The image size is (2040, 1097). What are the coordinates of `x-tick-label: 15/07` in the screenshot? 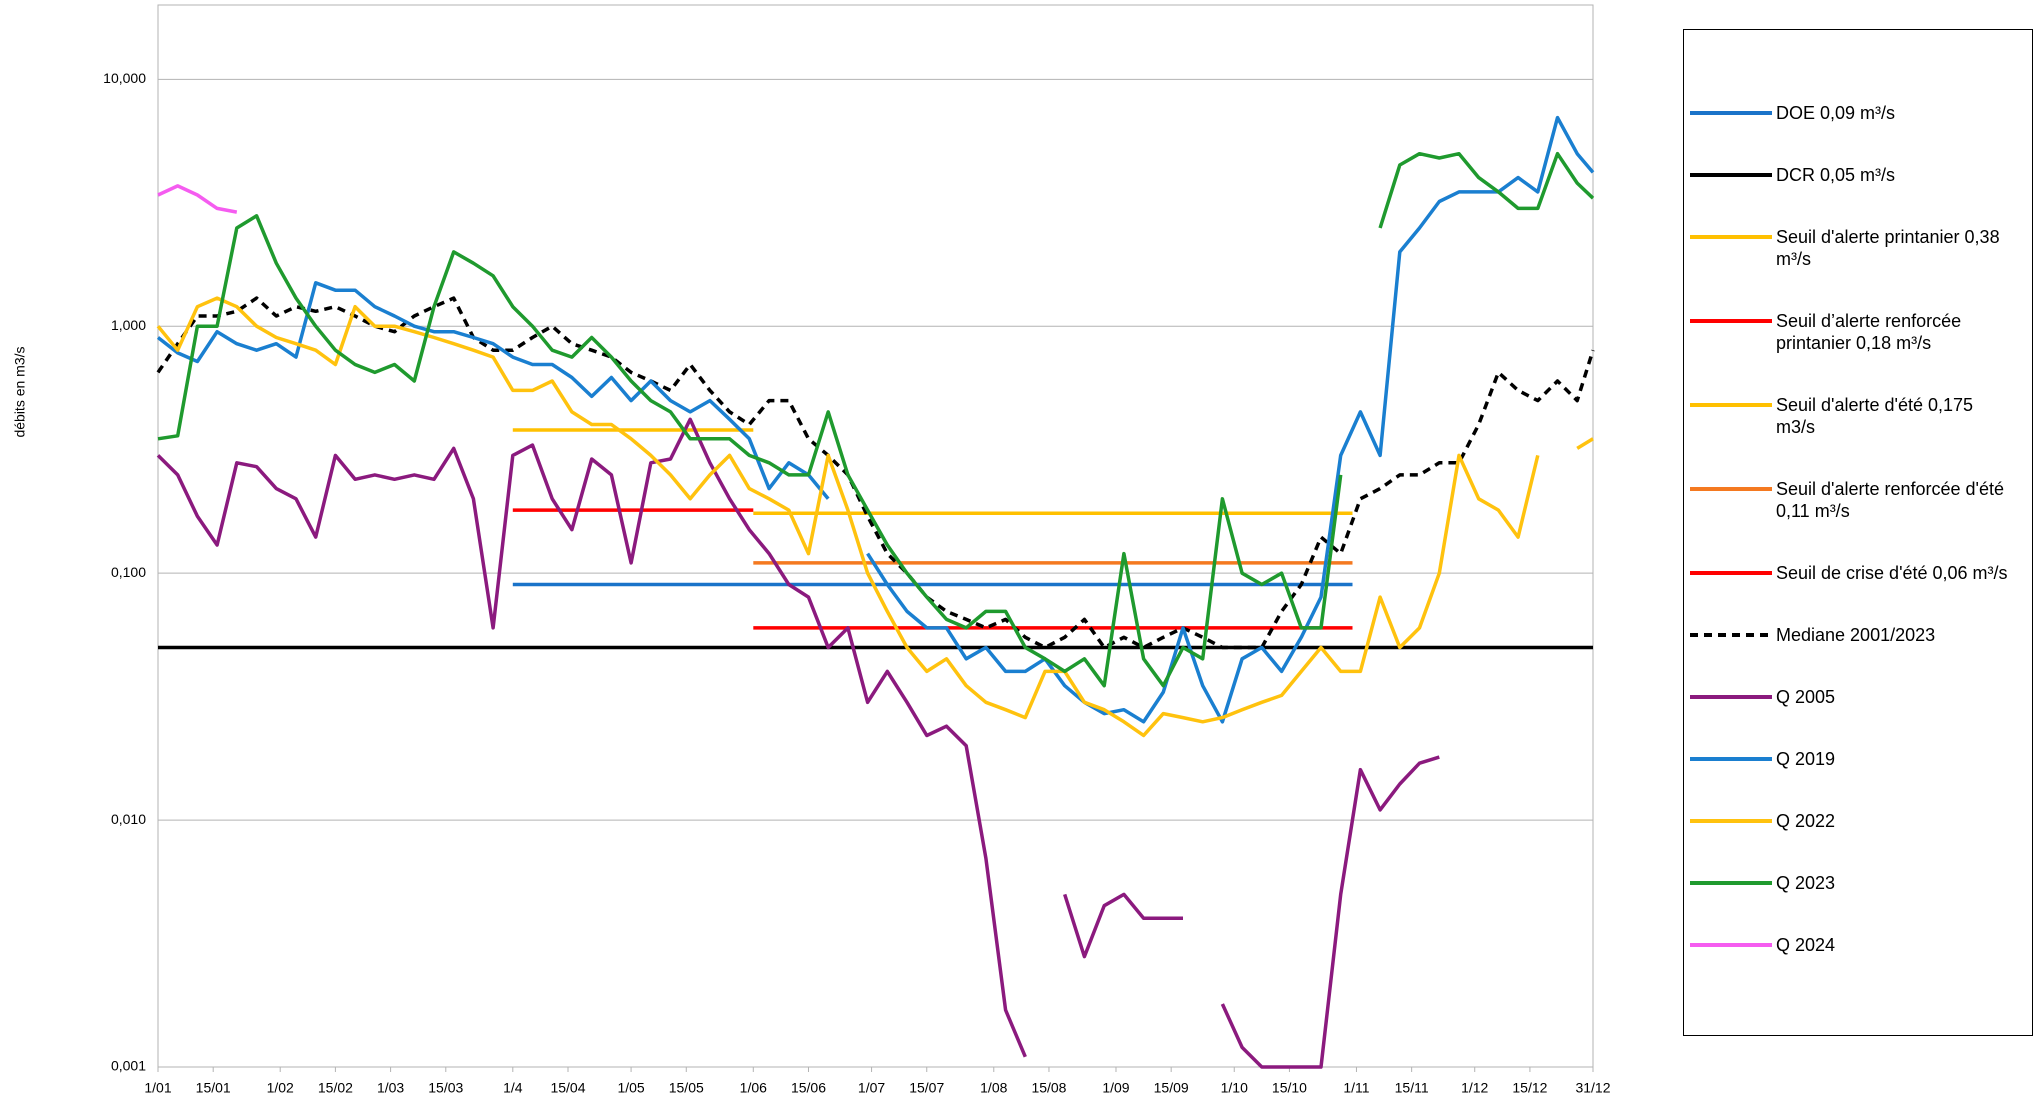 It's located at (926, 1088).